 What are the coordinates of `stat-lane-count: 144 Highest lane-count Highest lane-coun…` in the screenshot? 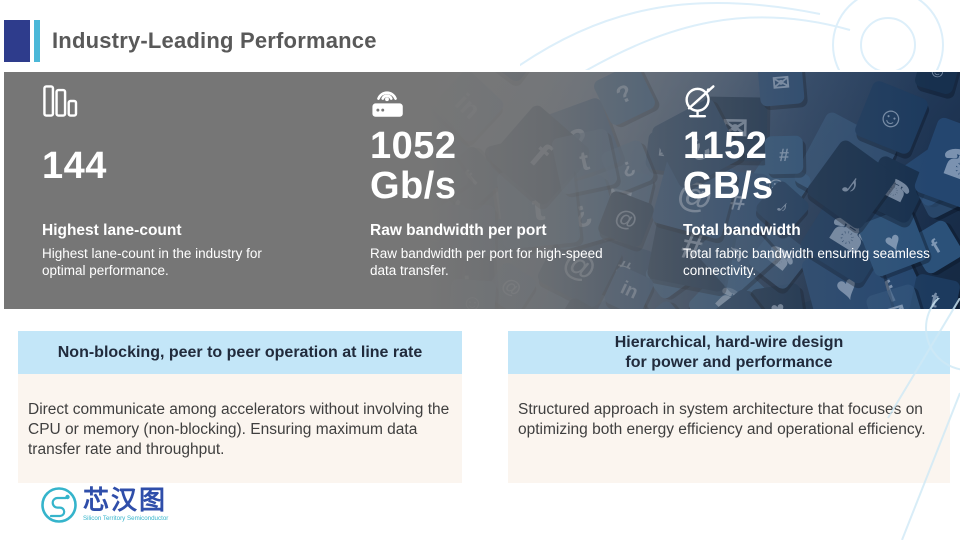 It's located at (192, 181).